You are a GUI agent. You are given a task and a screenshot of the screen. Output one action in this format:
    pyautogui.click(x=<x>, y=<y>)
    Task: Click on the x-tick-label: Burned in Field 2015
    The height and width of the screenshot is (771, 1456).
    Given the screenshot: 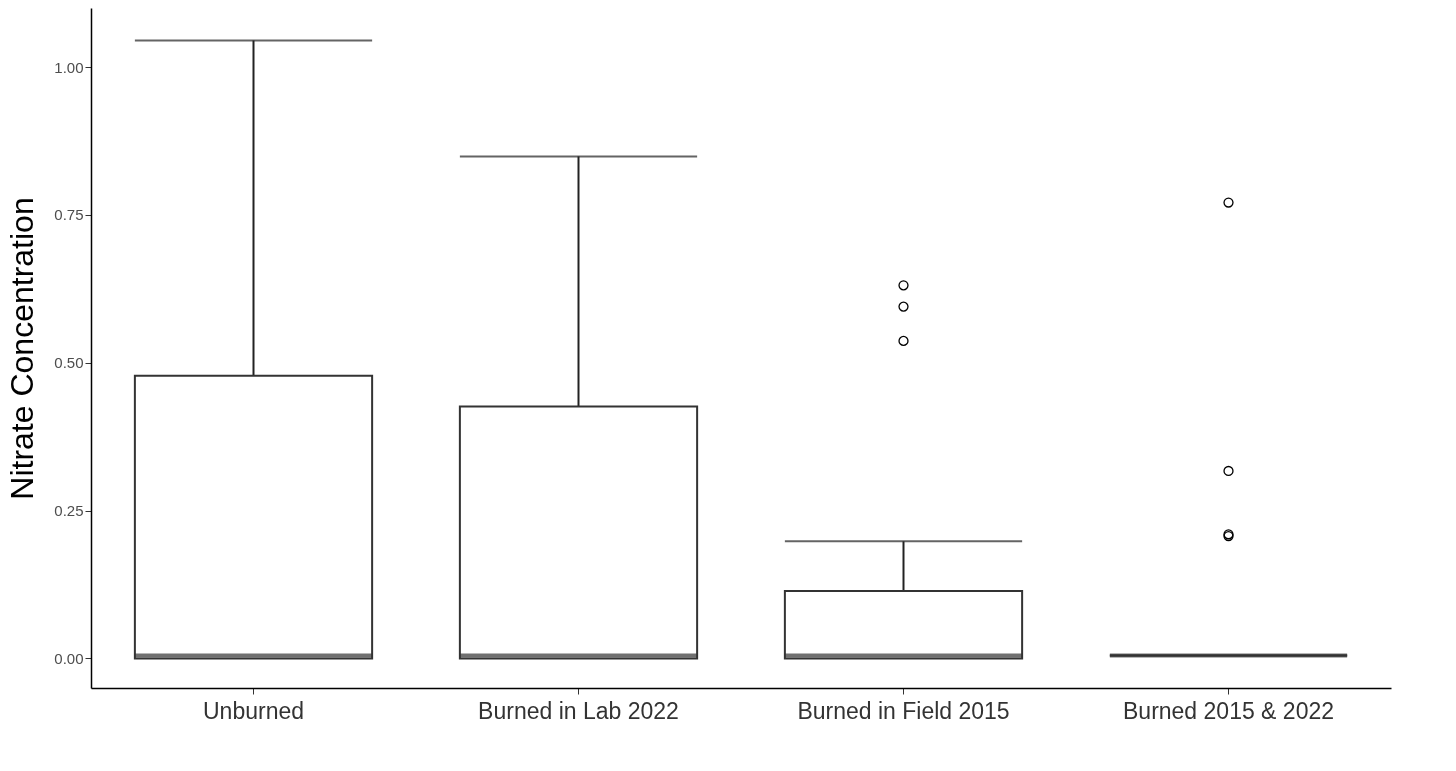 What is the action you would take?
    pyautogui.click(x=903, y=710)
    